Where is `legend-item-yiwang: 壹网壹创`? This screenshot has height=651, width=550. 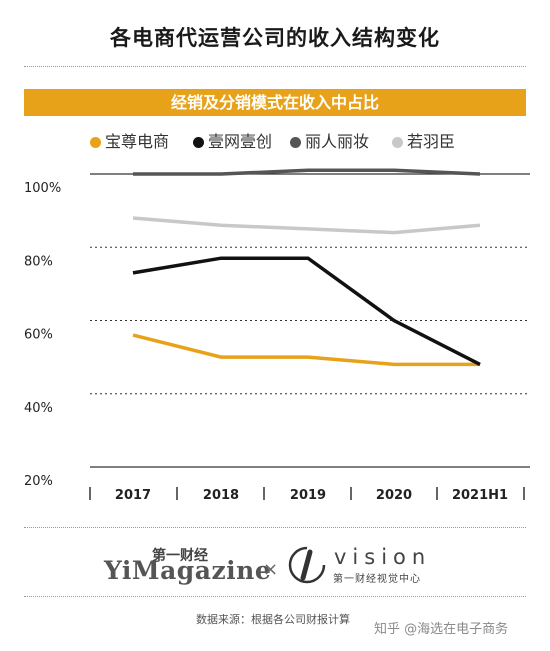
legend-item-yiwang: 壹网壹创 is located at coordinates (232, 142).